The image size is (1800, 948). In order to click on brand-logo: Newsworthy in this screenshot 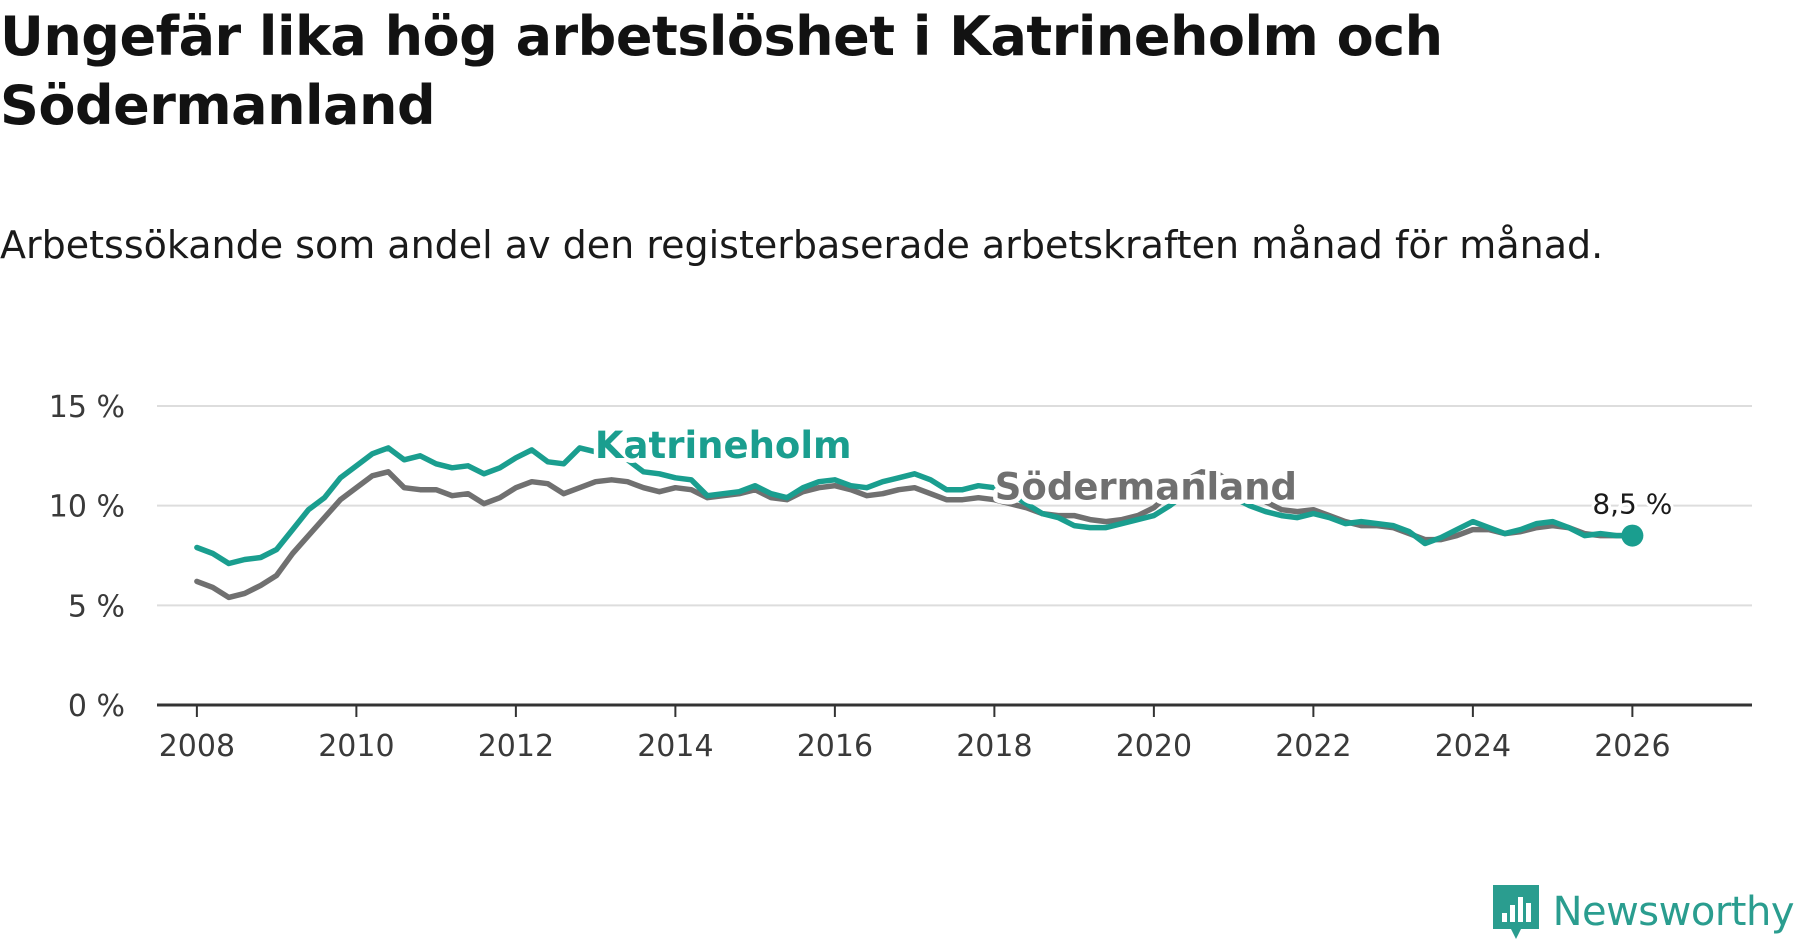, I will do `click(1643, 912)`.